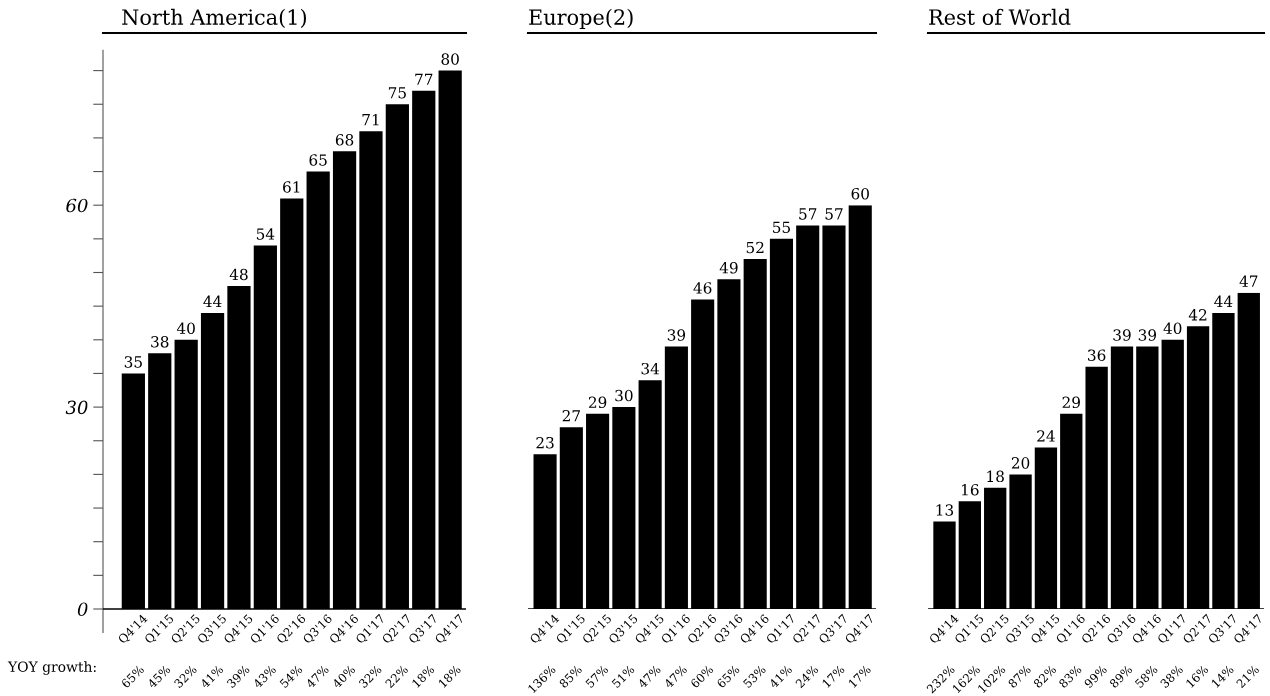 This screenshot has height=696, width=1270. Describe the element at coordinates (571, 416) in the screenshot. I see `data-label: 27` at that location.